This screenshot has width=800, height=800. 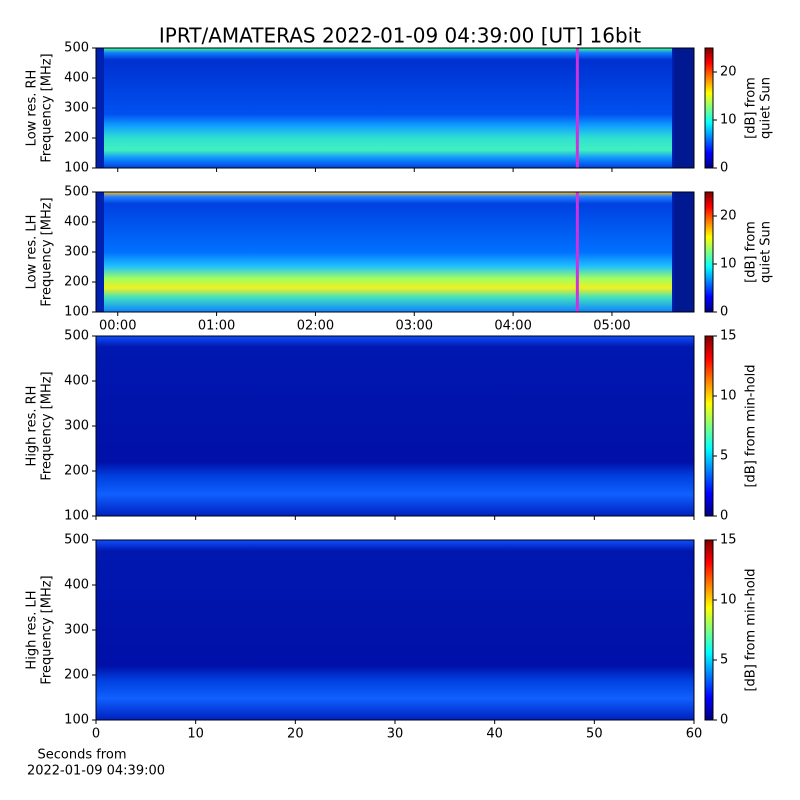 I want to click on x-tick-label: 20, so click(x=295, y=734).